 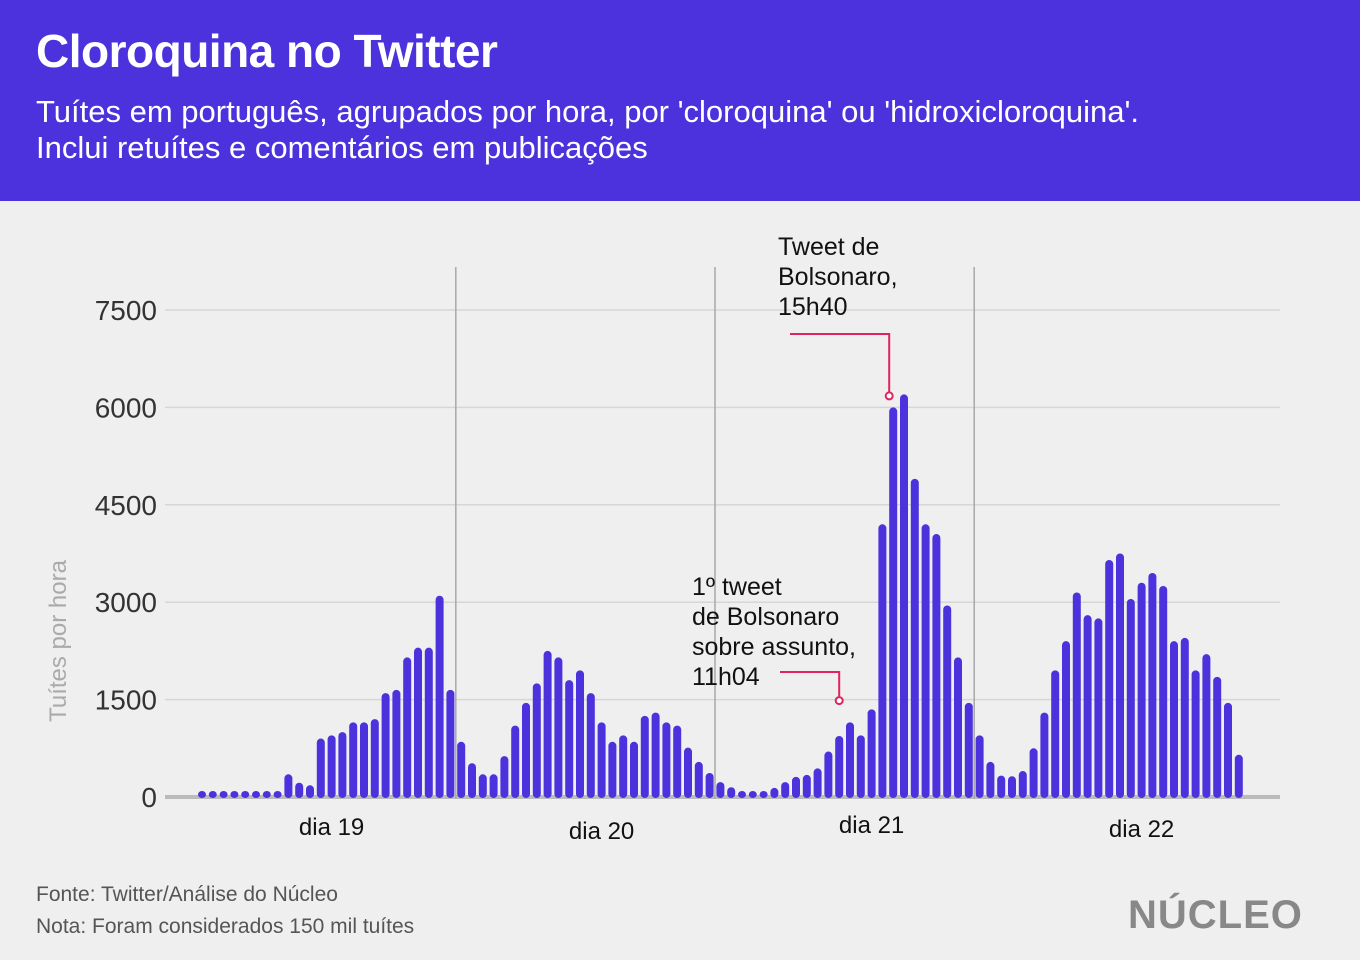 I want to click on day-label-2: dia 20, so click(x=601, y=831).